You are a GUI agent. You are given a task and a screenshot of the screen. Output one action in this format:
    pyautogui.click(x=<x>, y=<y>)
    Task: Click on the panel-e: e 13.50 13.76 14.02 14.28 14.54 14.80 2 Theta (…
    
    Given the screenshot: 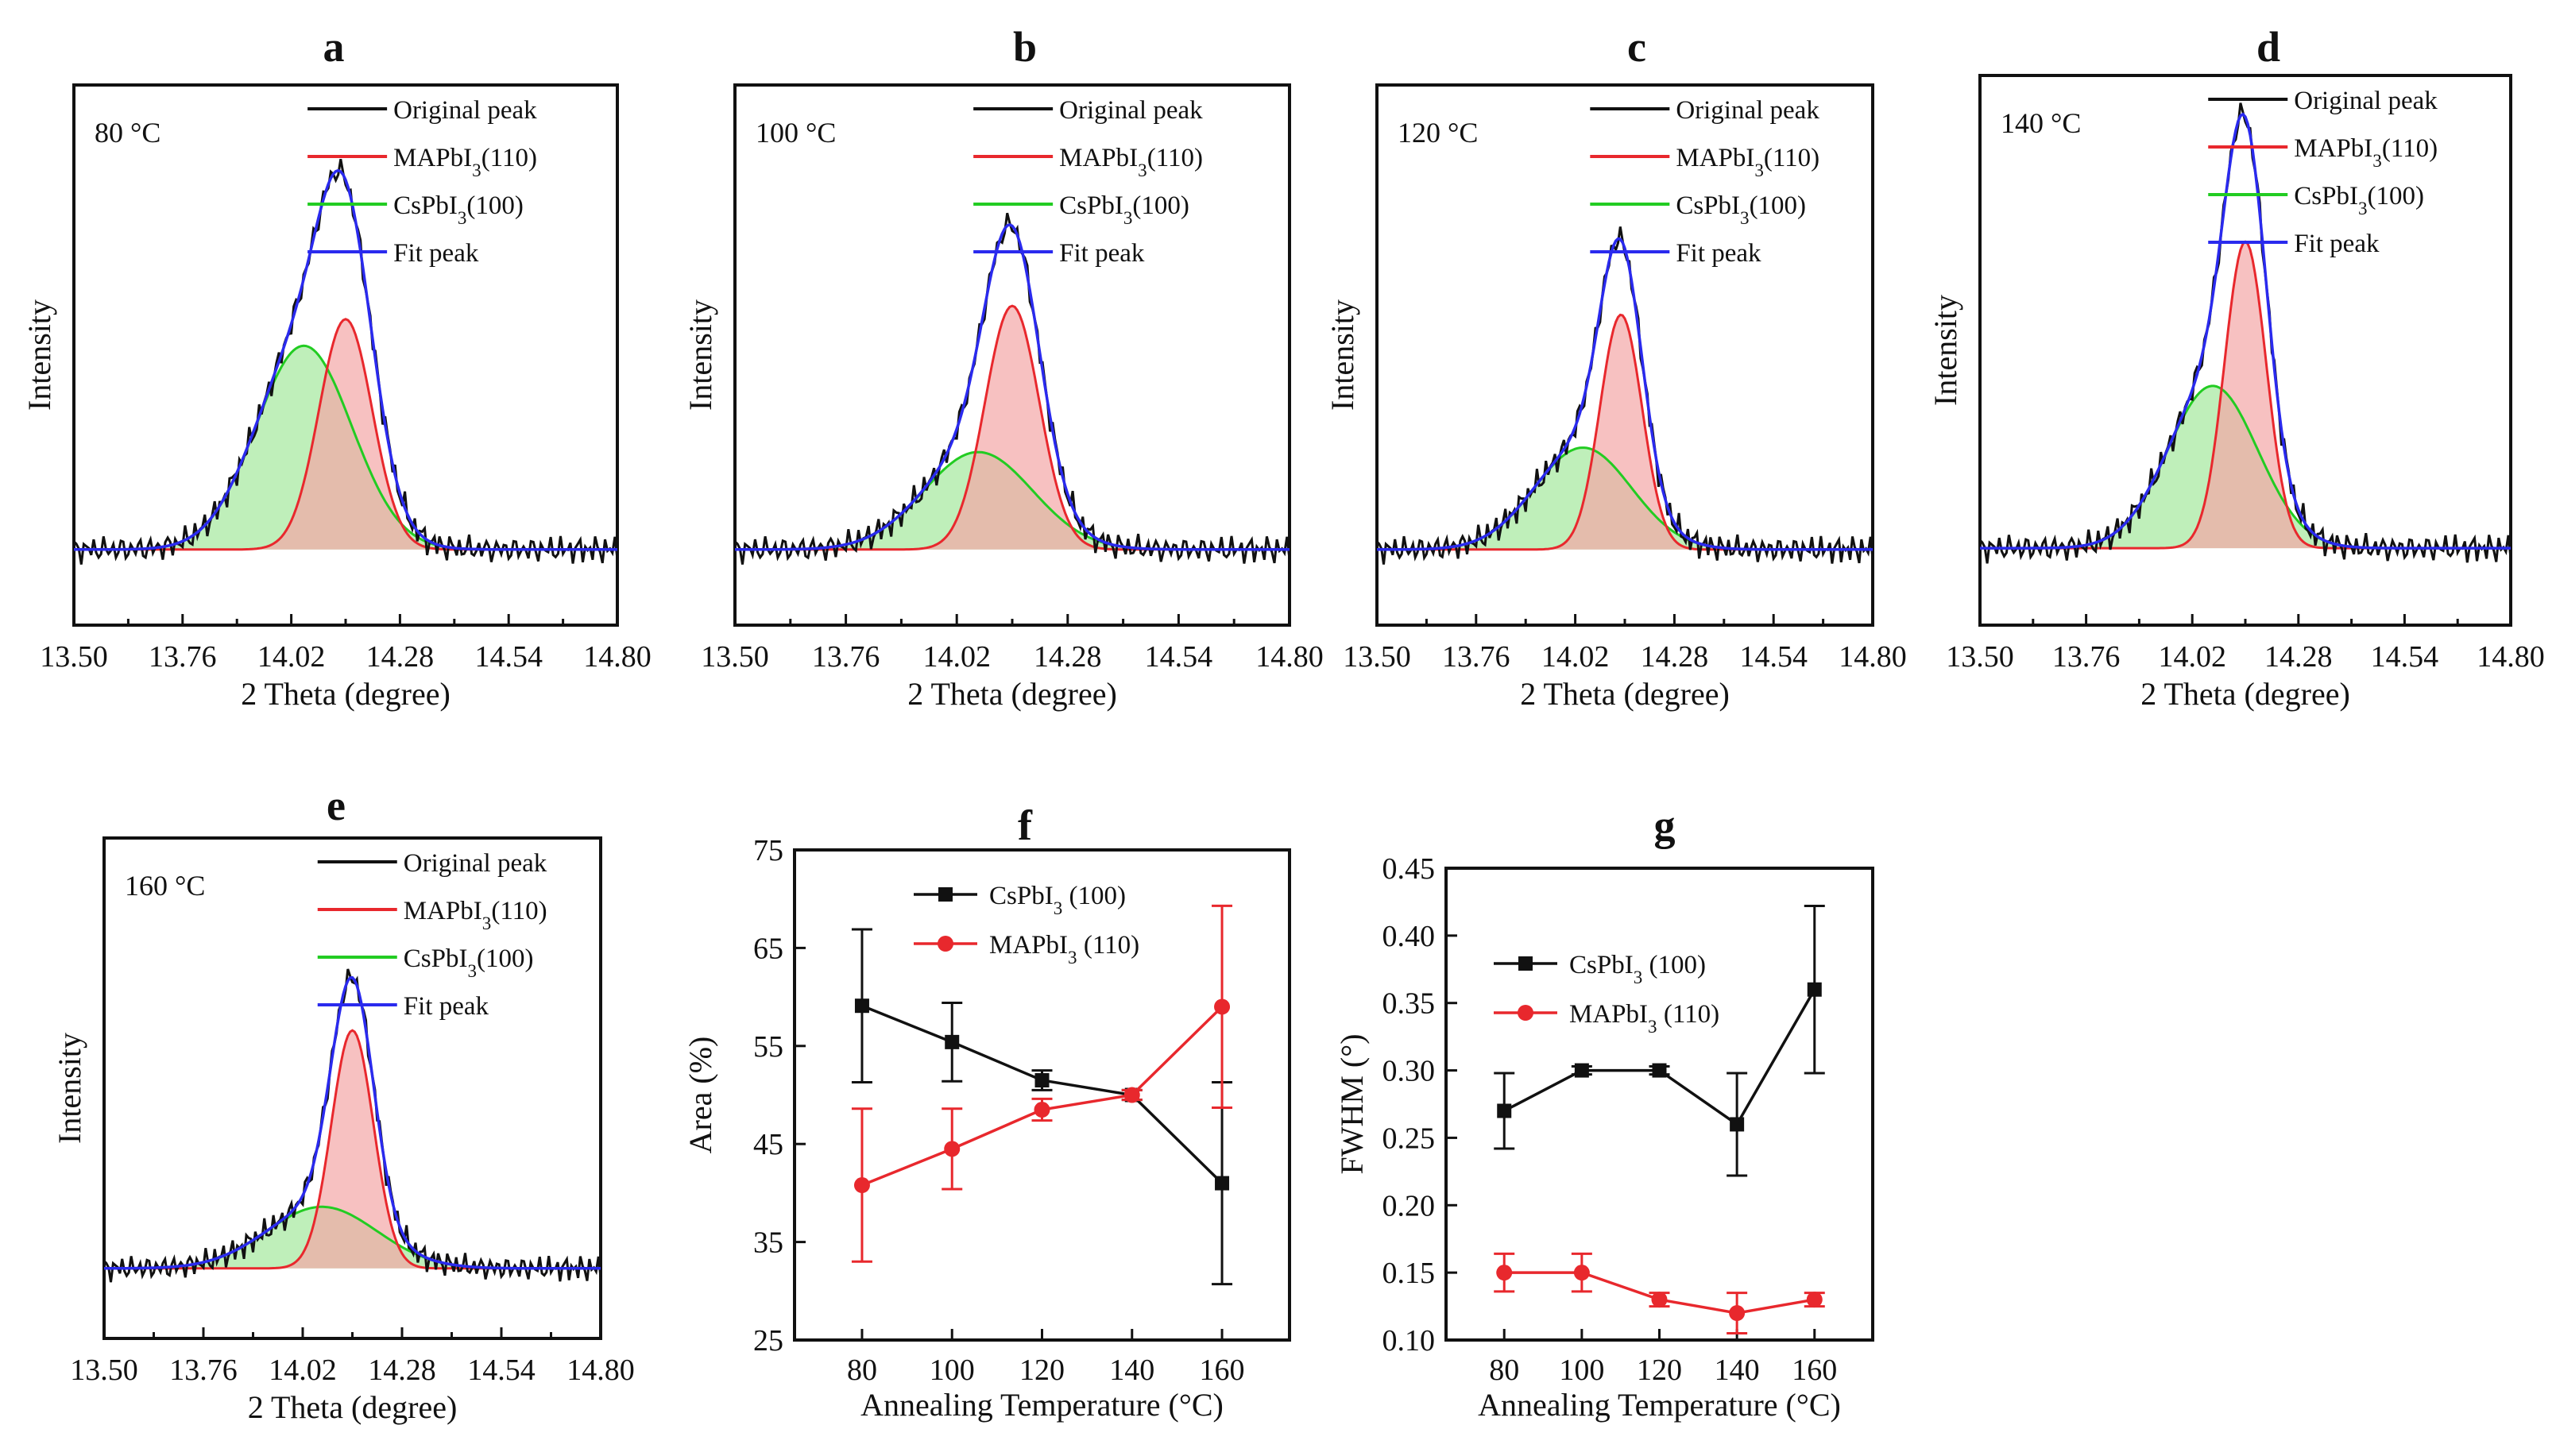 What is the action you would take?
    pyautogui.click(x=343, y=1103)
    